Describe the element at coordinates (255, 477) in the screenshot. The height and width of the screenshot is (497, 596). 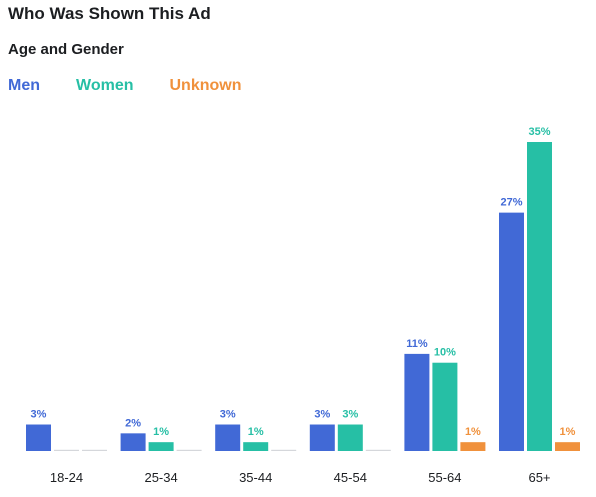
I see `x-tick-label: 35-44` at that location.